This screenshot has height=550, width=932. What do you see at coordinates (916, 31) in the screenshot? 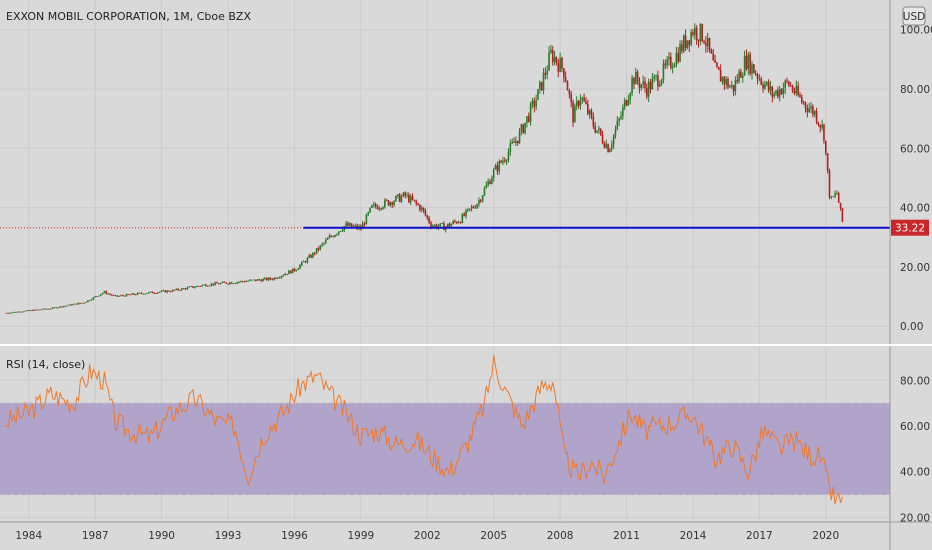
I see `price-tick-label: 100.00` at bounding box center [916, 31].